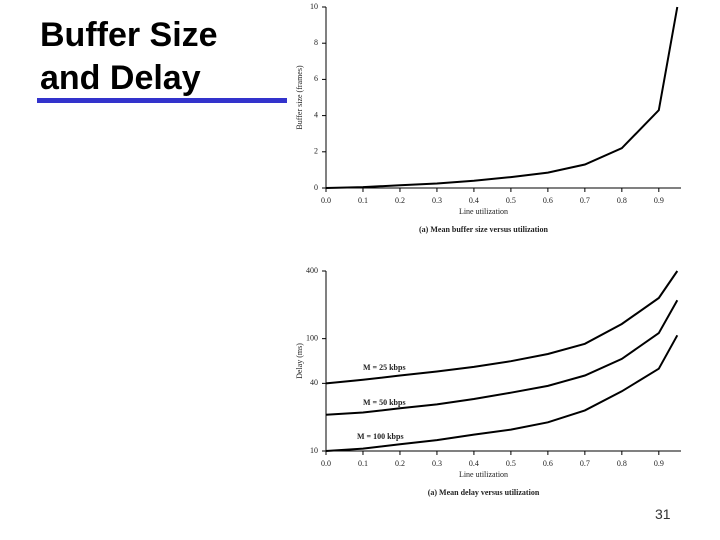 The width and height of the screenshot is (720, 540). What do you see at coordinates (316, 42) in the screenshot?
I see `y-tick-label: 8` at bounding box center [316, 42].